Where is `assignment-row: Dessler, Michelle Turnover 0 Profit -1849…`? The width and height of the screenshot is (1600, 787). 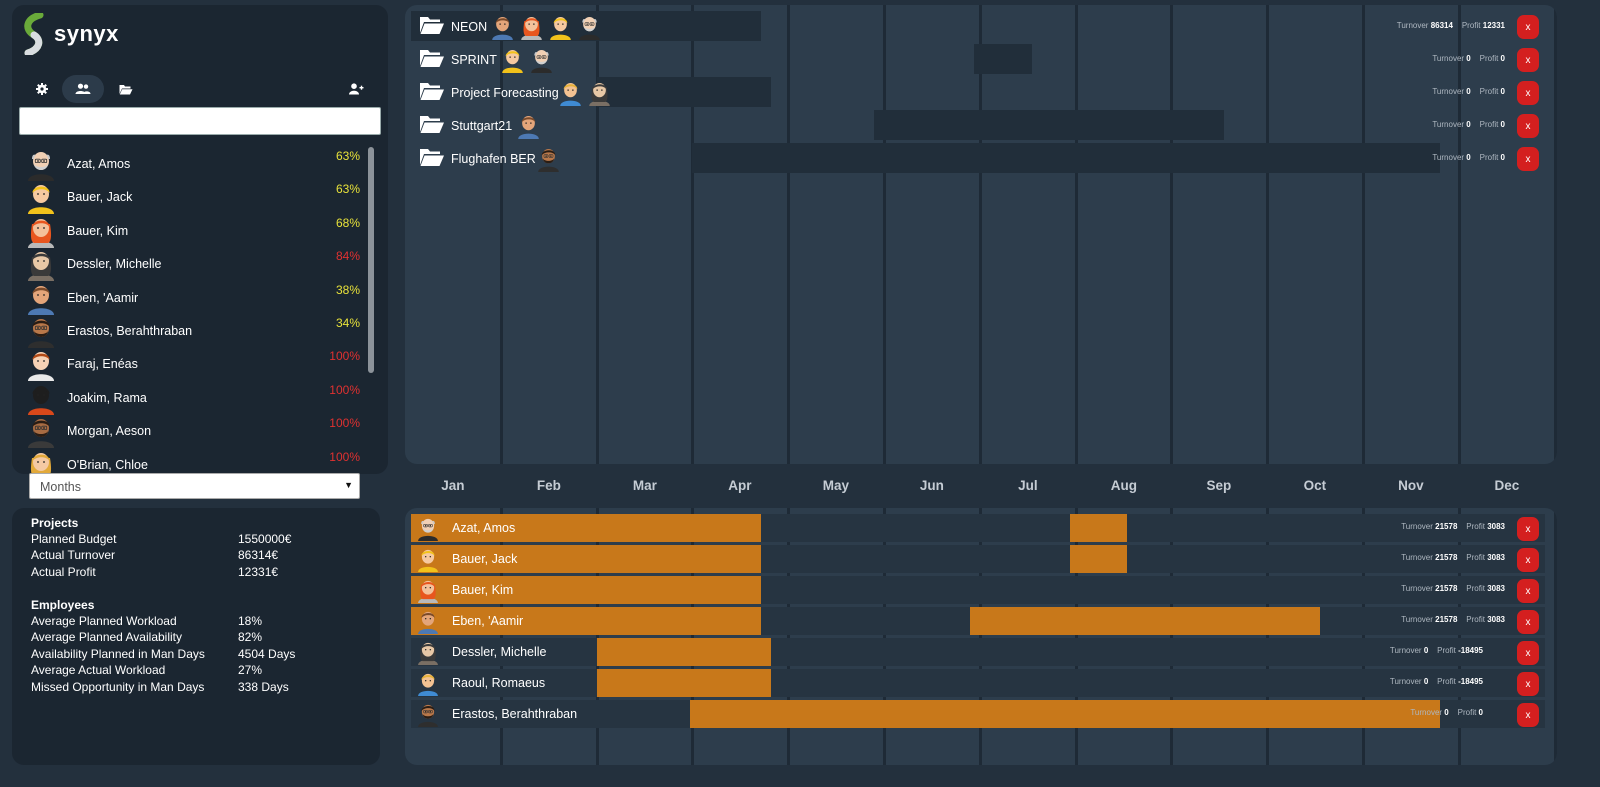 assignment-row: Dessler, Michelle Turnover 0 Profit -1849… is located at coordinates (981, 652).